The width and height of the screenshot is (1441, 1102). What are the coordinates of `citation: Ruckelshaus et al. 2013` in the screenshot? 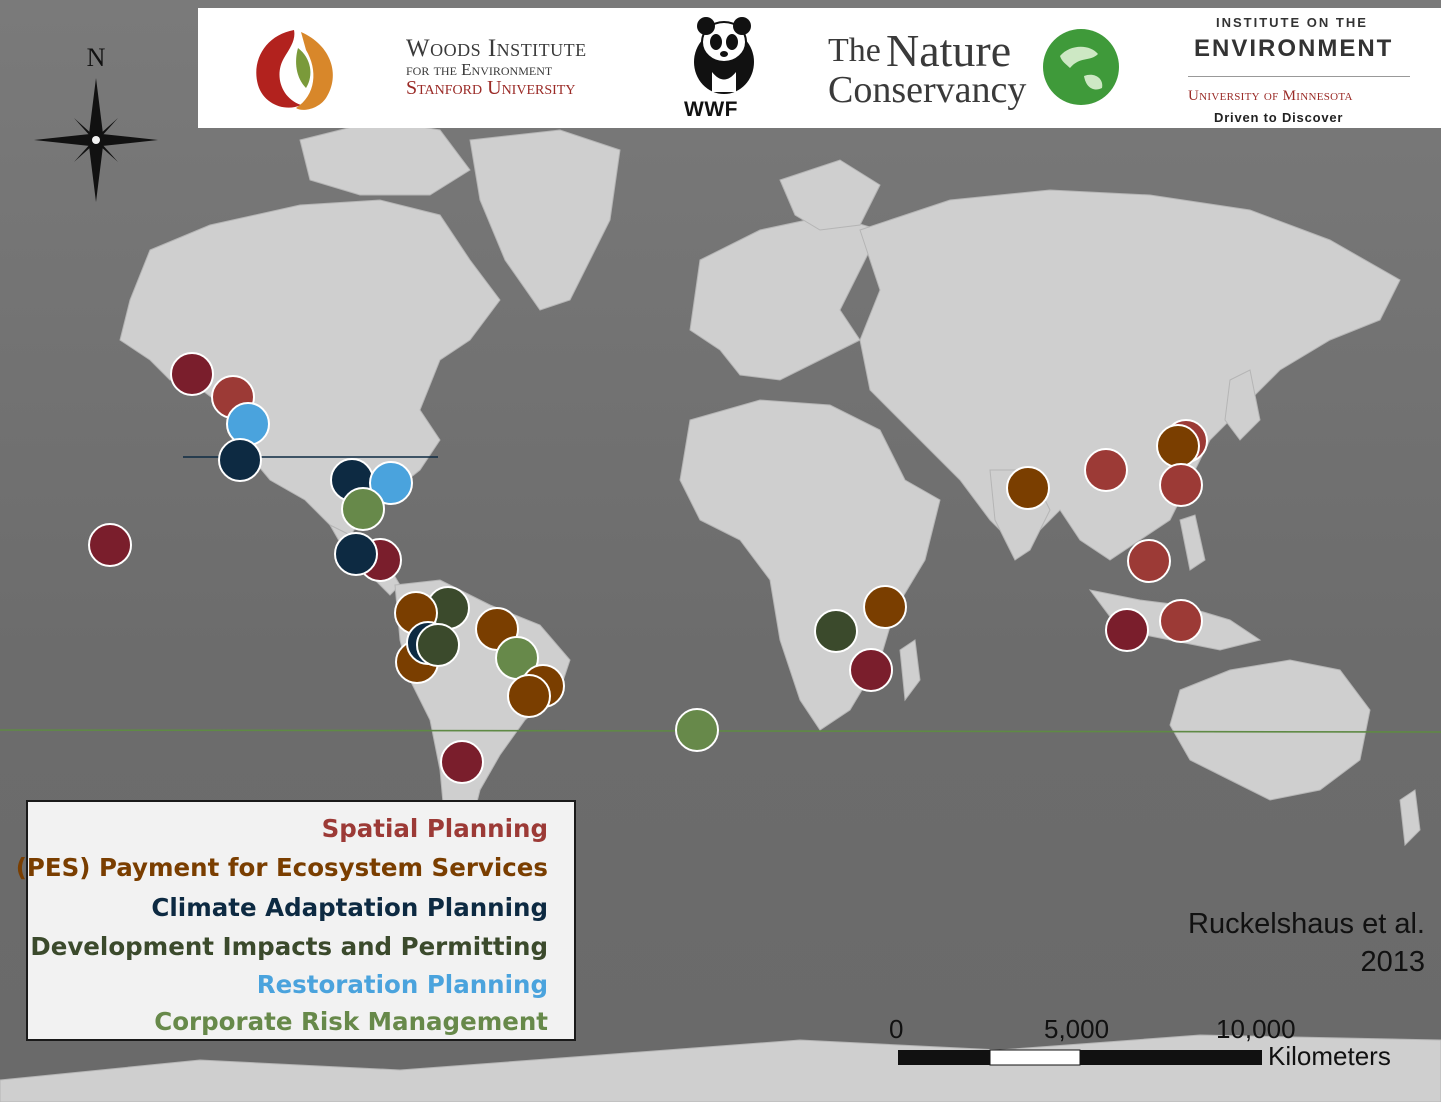 It's located at (1306, 943).